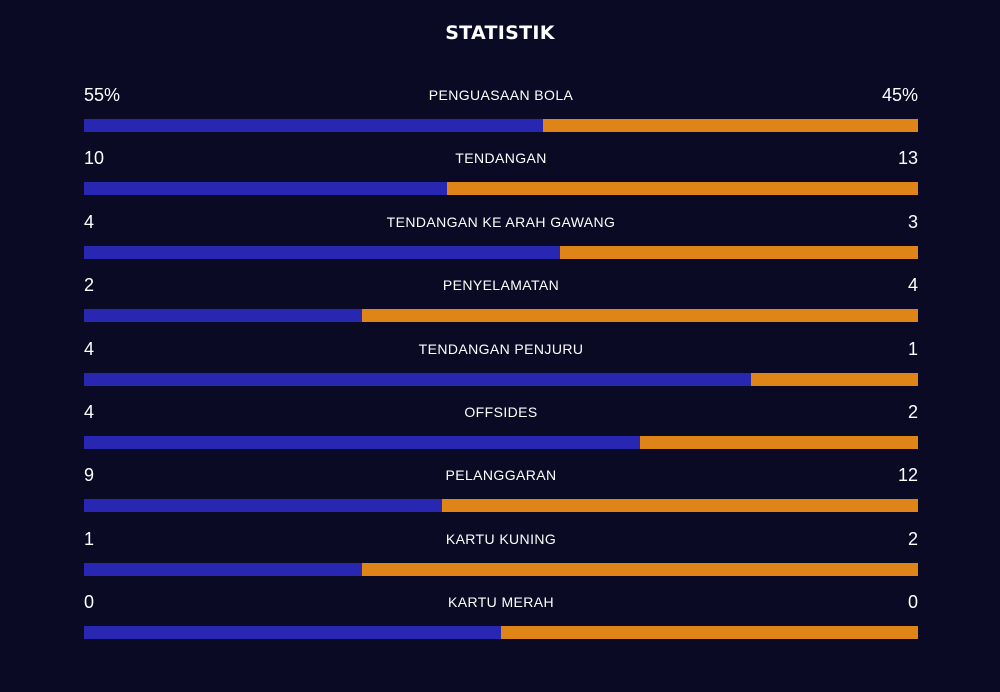 This screenshot has width=1000, height=692. What do you see at coordinates (899, 95) in the screenshot?
I see `away-value: 45%` at bounding box center [899, 95].